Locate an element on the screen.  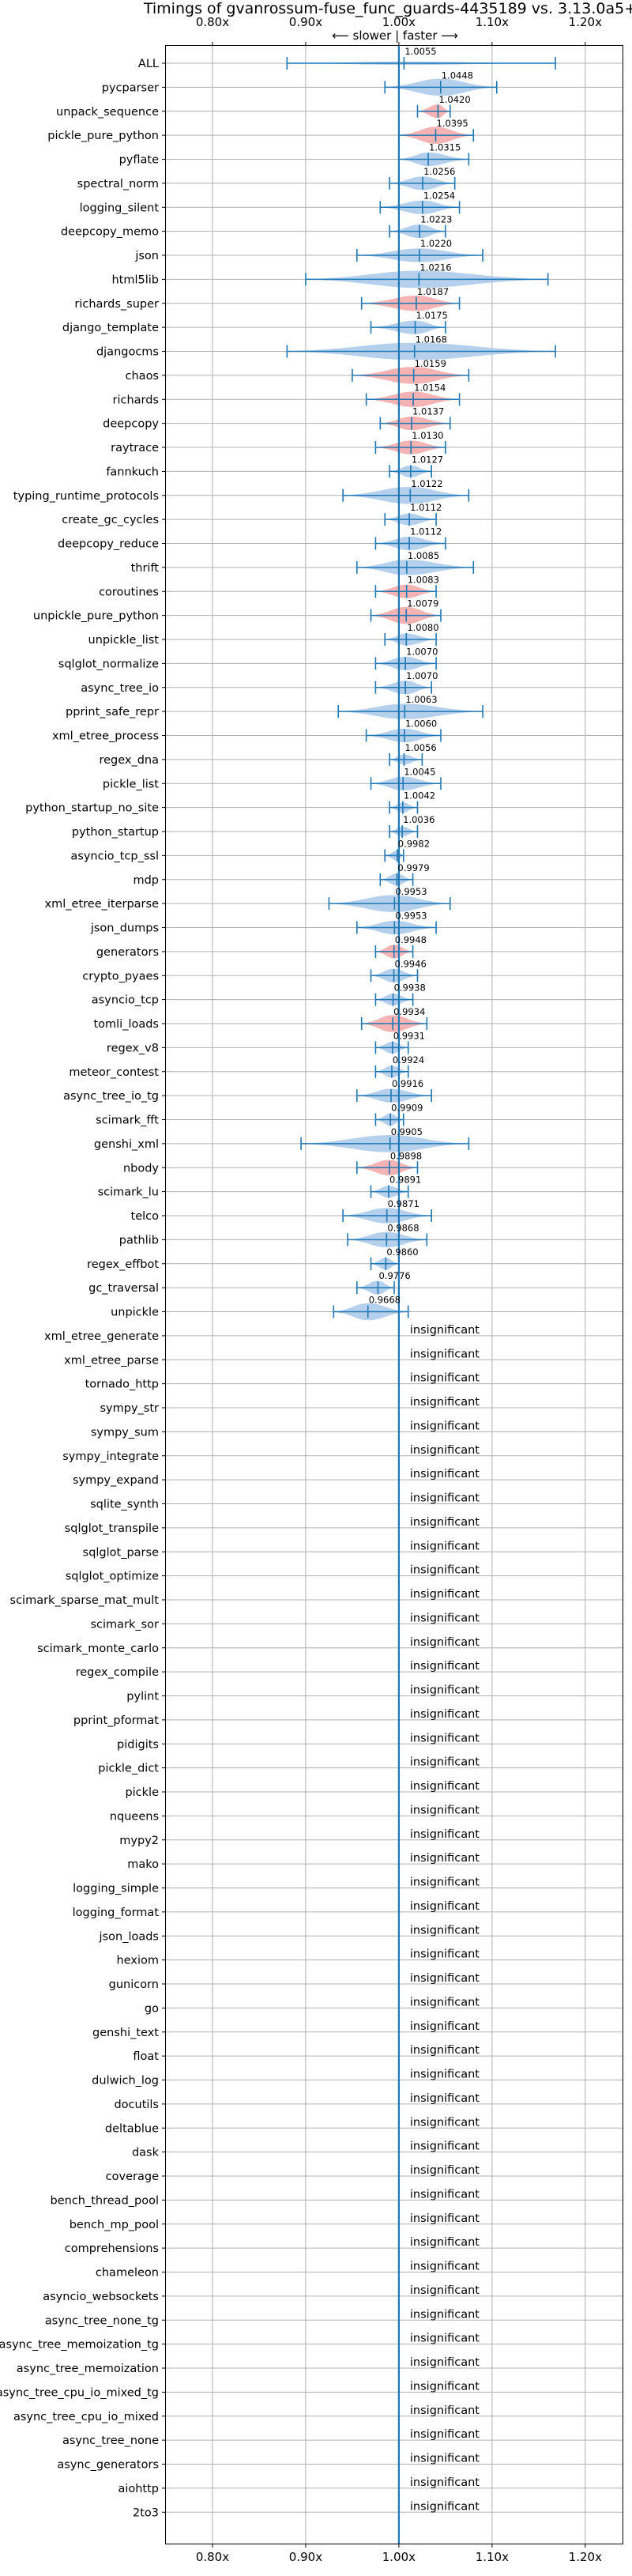
category-label: pyflate is located at coordinates (139, 161).